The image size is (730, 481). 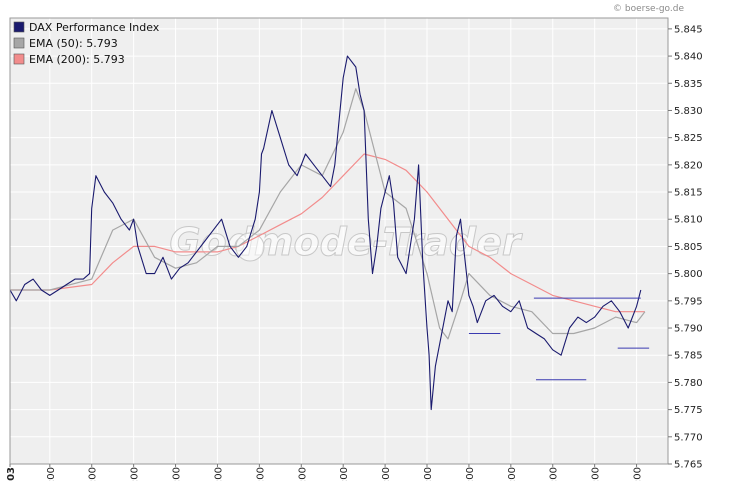 I want to click on y-tick-label: 5.810, so click(x=688, y=220).